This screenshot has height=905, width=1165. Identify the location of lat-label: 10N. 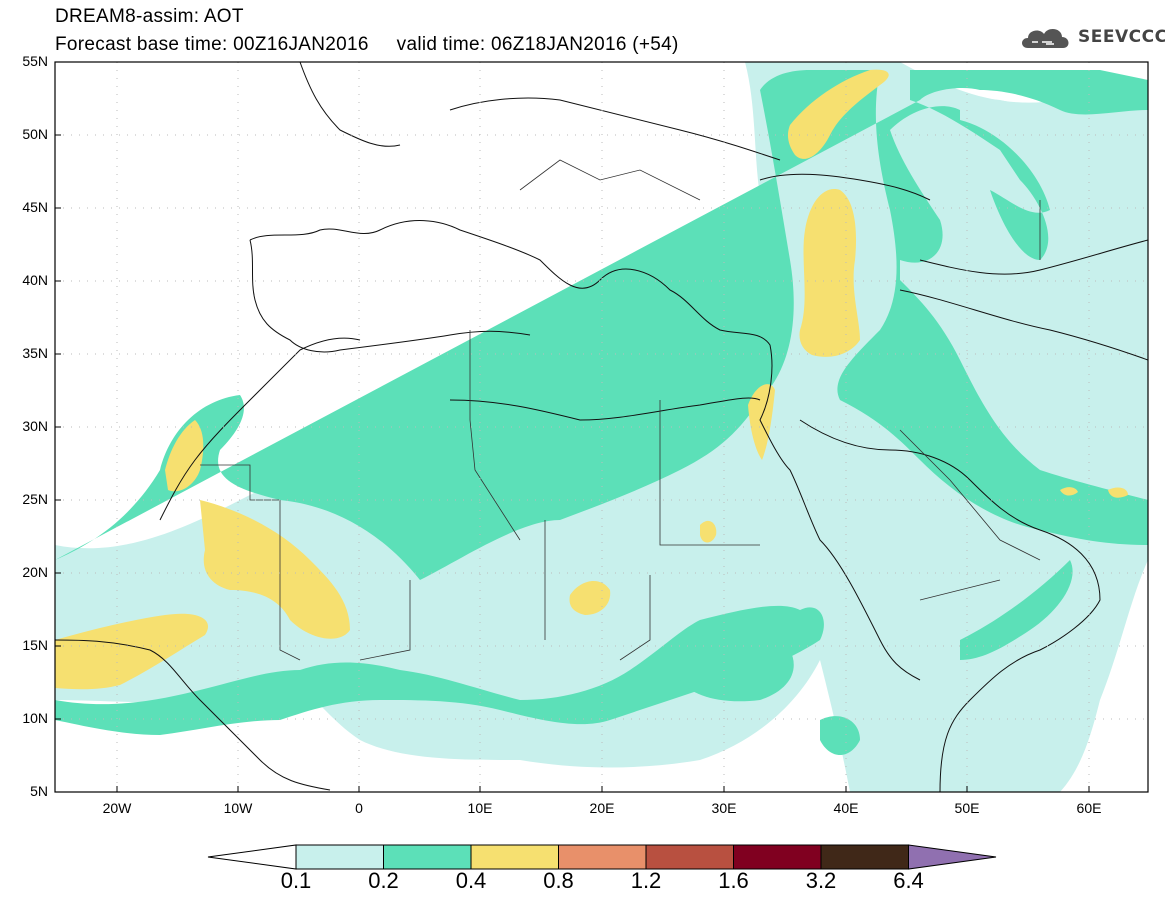
(35, 718).